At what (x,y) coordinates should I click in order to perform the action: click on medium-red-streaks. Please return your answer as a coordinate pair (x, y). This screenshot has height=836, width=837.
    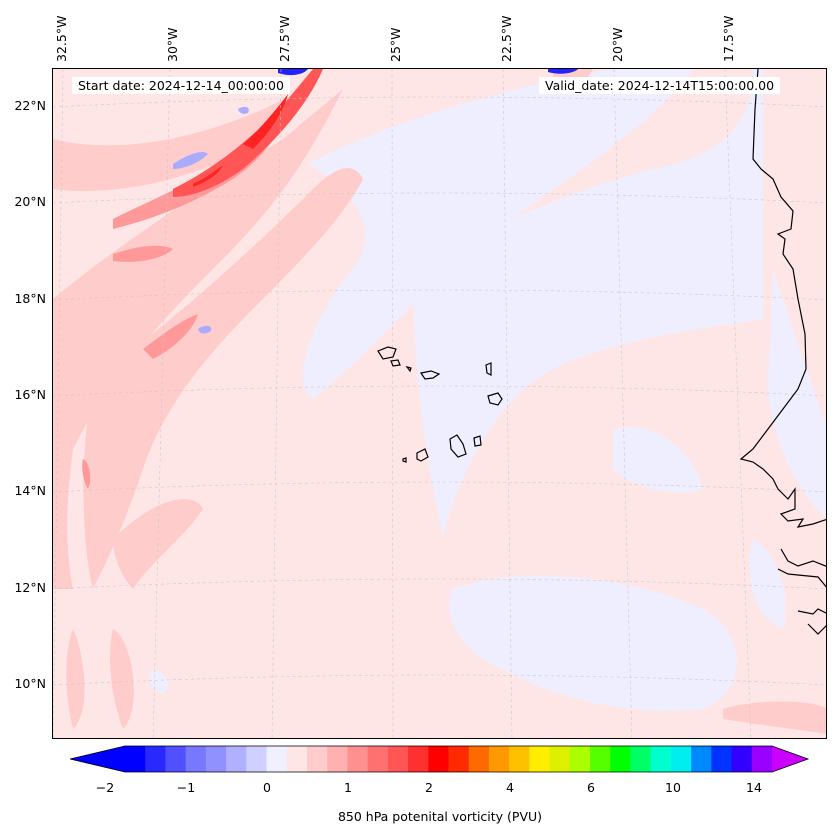
    Looking at the image, I should click on (185, 299).